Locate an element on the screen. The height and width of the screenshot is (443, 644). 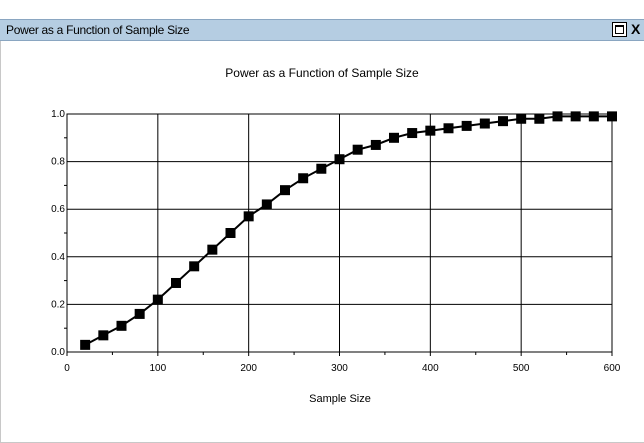
x-tick-label: 300 is located at coordinates (339, 368).